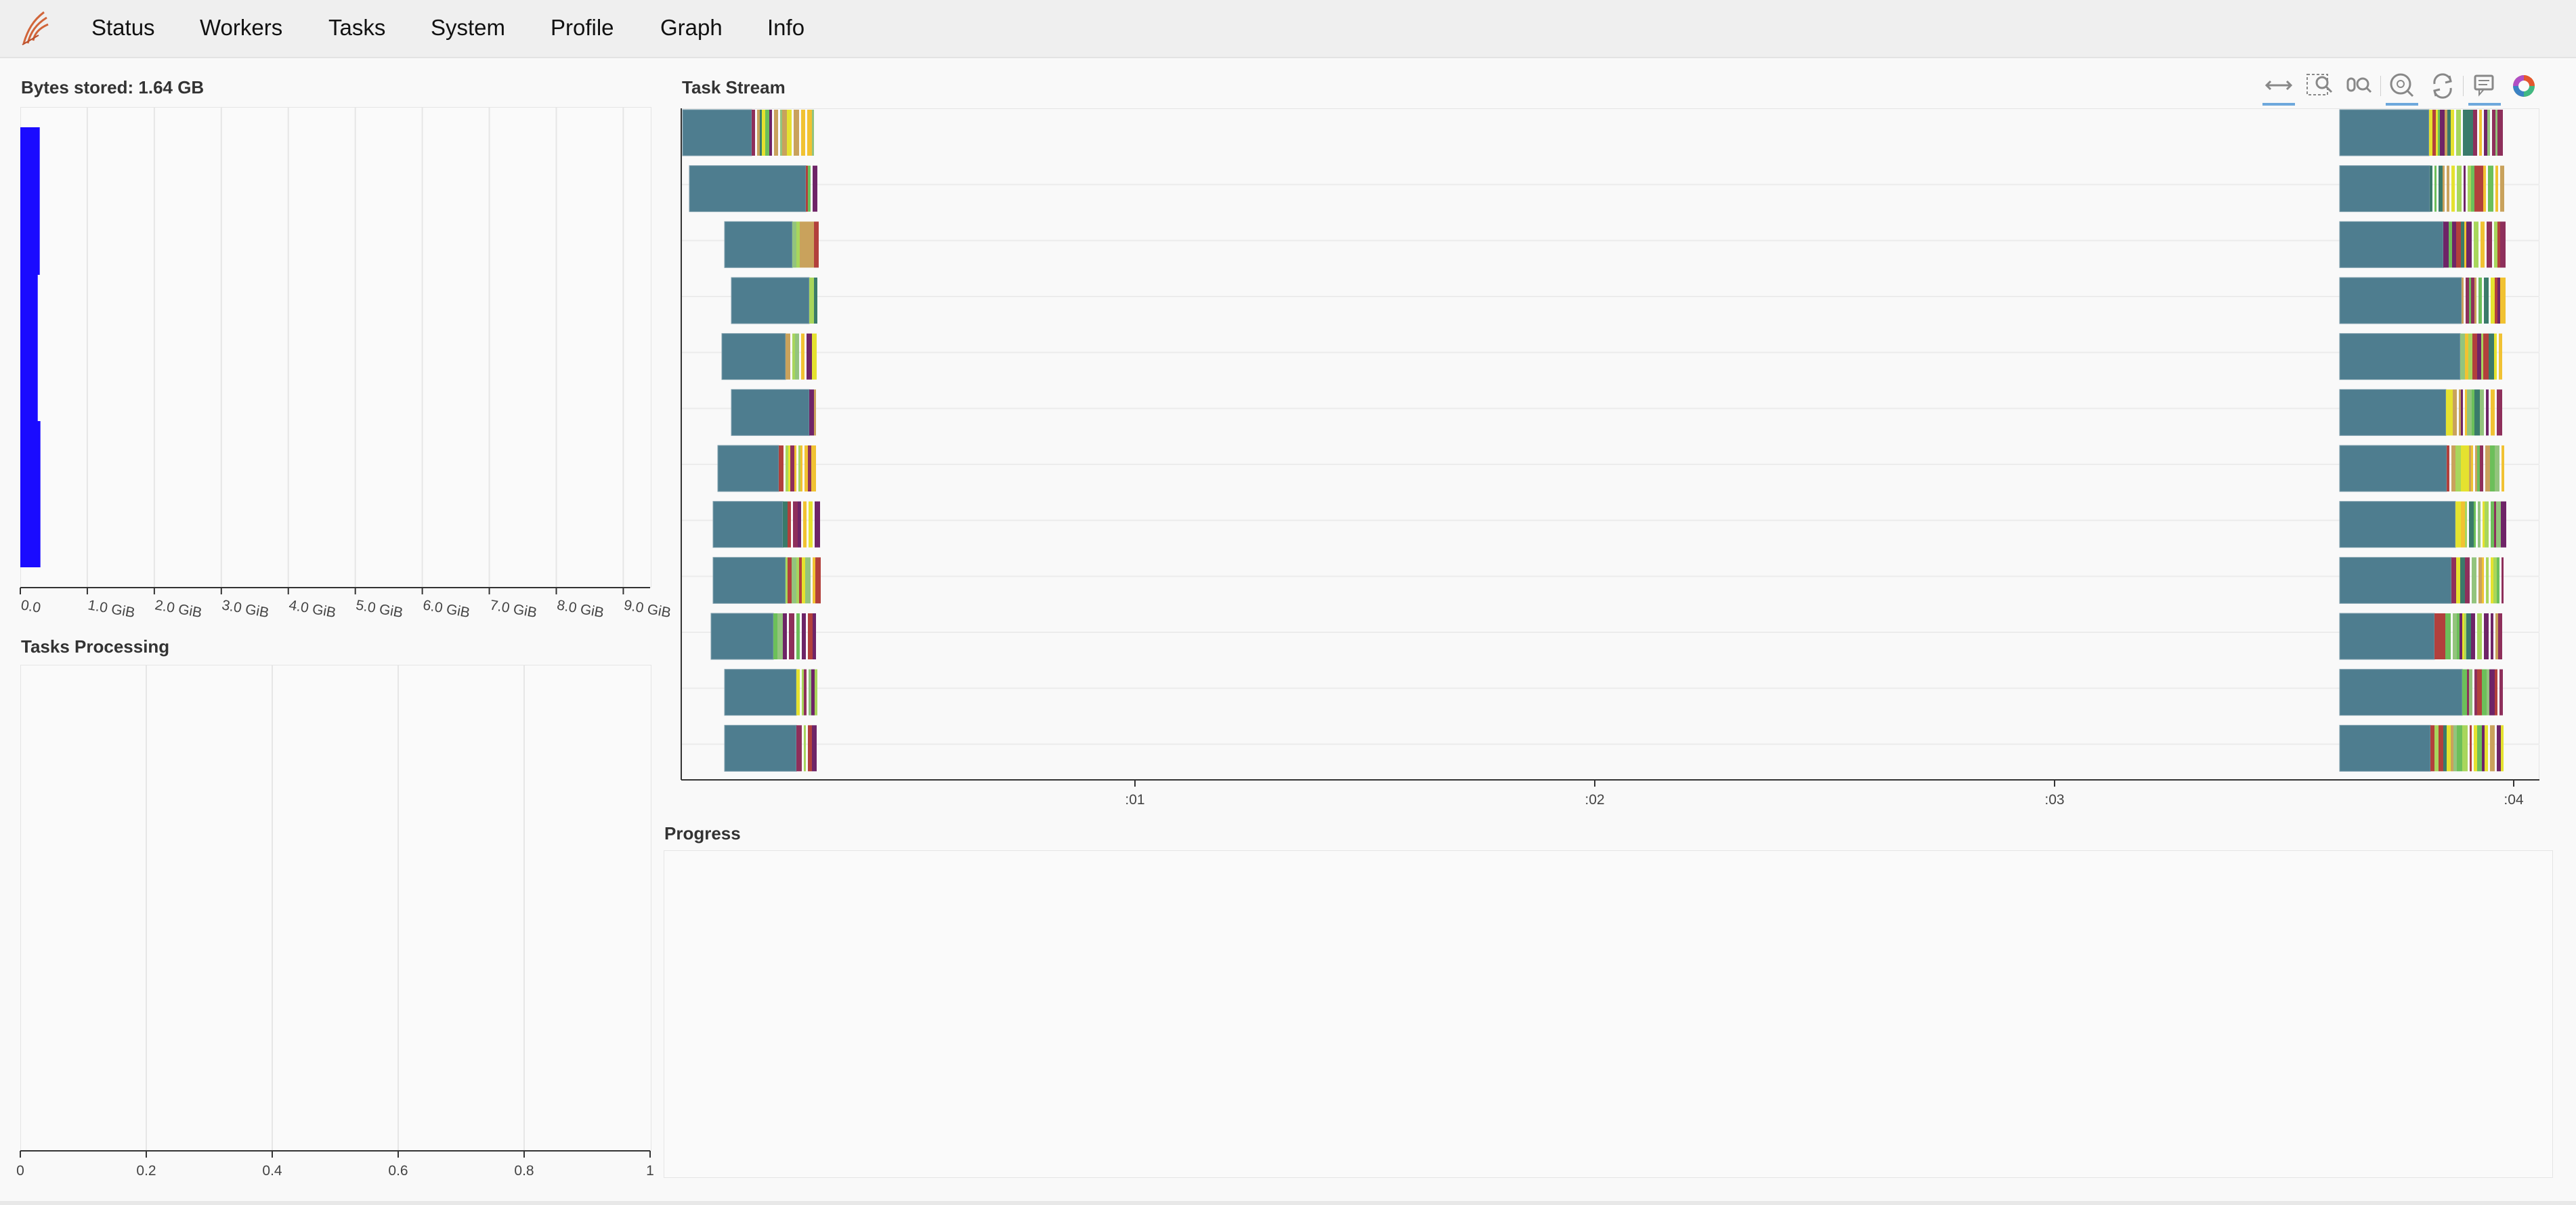 This screenshot has width=2576, height=1205. Describe the element at coordinates (123, 28) in the screenshot. I see `nav-status: Status` at that location.